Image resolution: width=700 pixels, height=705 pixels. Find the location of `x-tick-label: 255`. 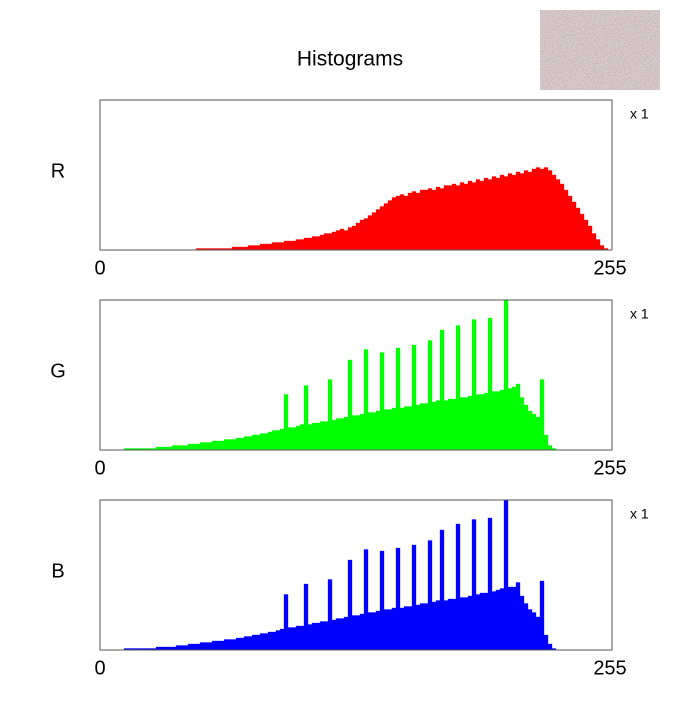

x-tick-label: 255 is located at coordinates (609, 668).